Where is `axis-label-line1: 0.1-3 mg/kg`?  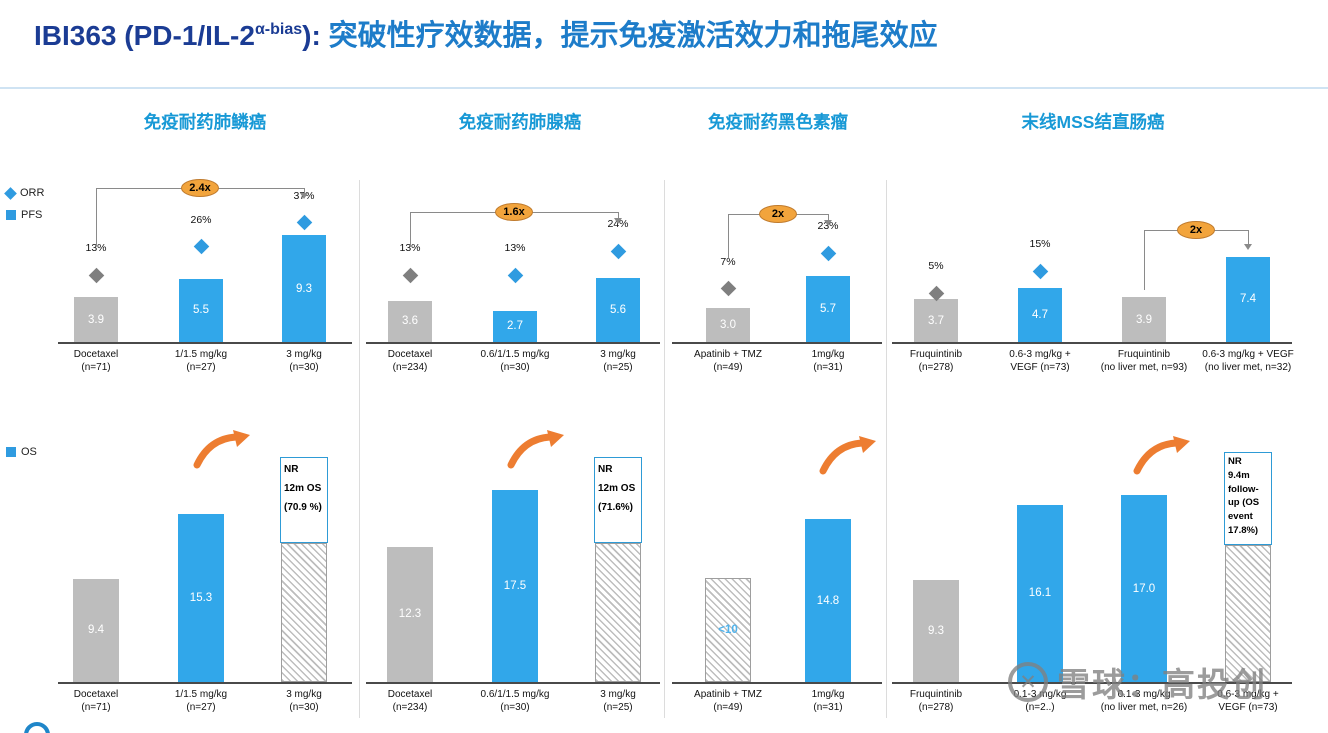 axis-label-line1: 0.1-3 mg/kg is located at coordinates (1144, 694).